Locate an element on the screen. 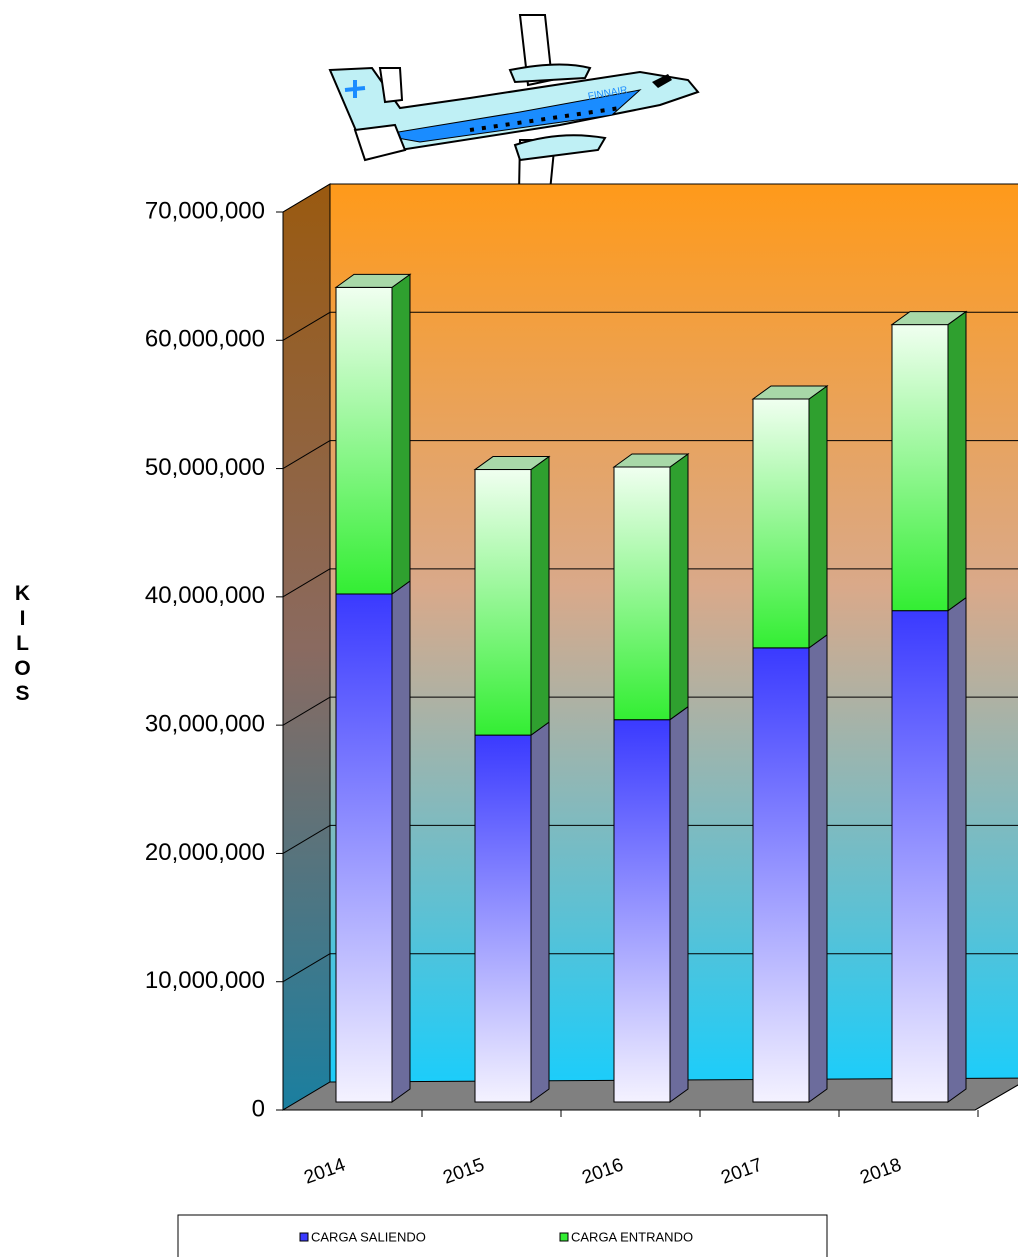  y-tick-label: 60,000,000 is located at coordinates (205, 339).